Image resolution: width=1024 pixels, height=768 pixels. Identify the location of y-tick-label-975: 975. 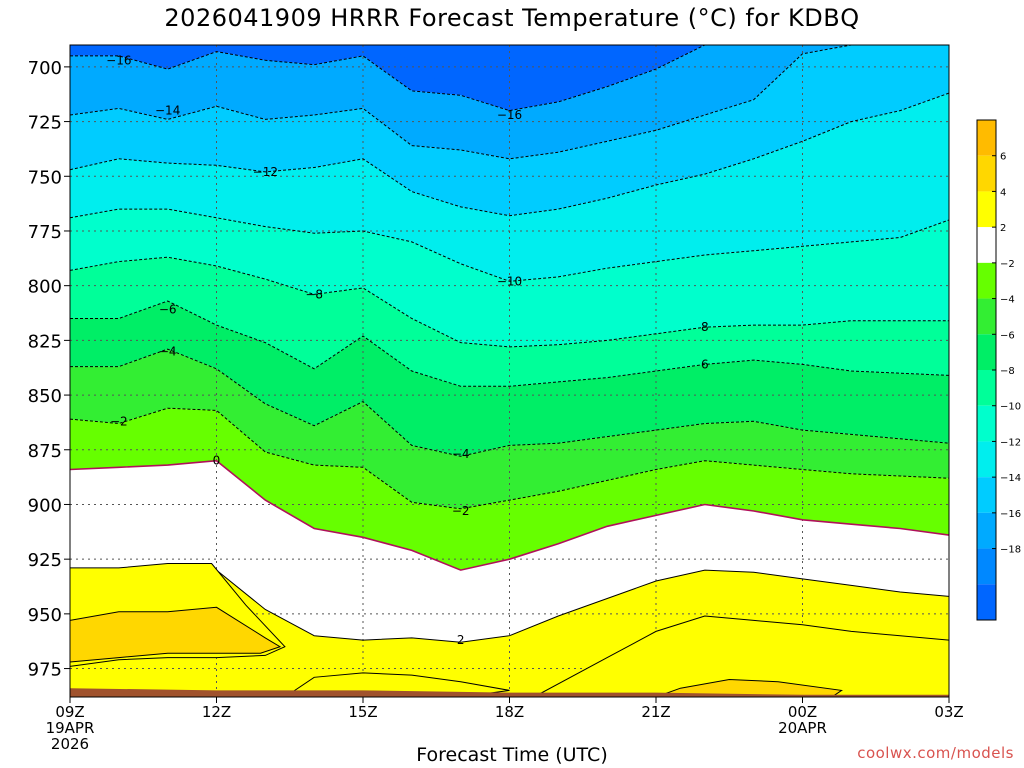
(45, 670).